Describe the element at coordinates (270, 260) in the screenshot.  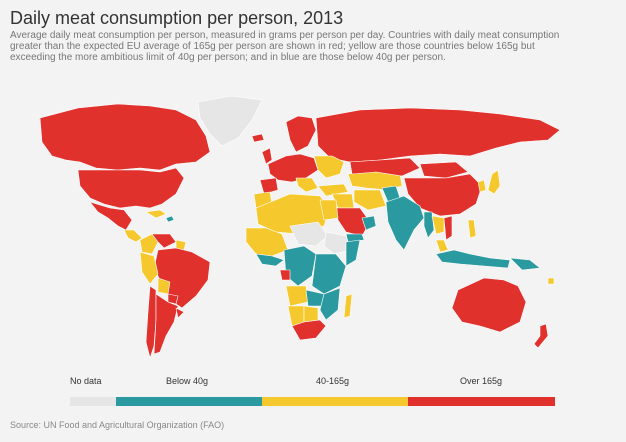
I see `region-west-africa-coast` at that location.